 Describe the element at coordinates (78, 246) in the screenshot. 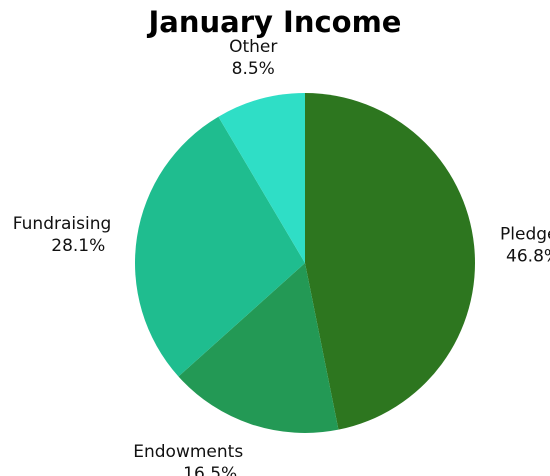

I see `slice-value-fundraising: 28.1%` at that location.